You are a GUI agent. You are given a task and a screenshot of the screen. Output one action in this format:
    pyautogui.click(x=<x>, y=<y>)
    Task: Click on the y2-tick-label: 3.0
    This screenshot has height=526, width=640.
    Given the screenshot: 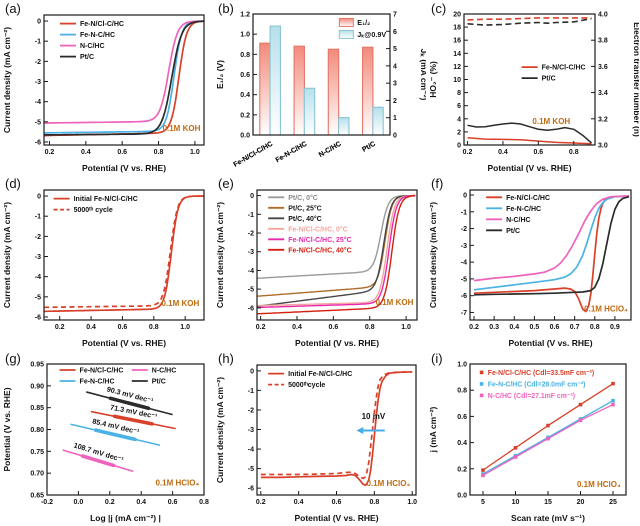 What is the action you would take?
    pyautogui.click(x=603, y=146)
    